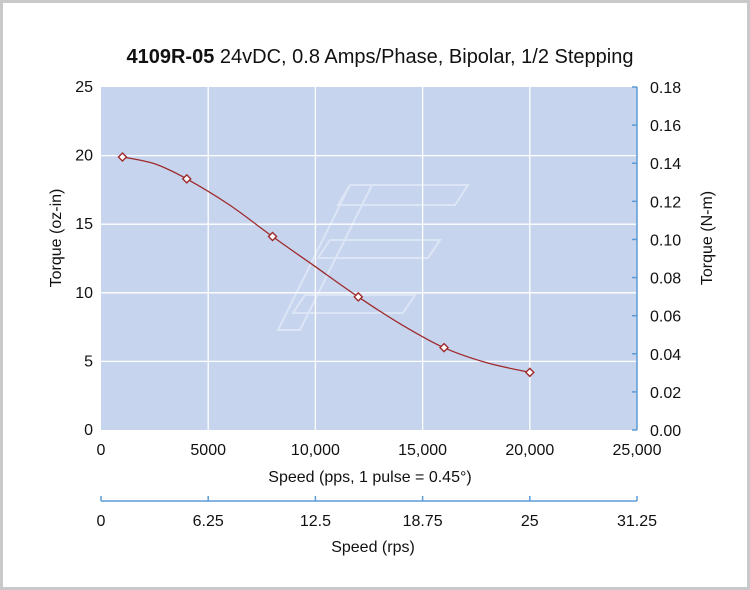  What do you see at coordinates (665, 431) in the screenshot?
I see `y-right-tick-label-0: 0.00` at bounding box center [665, 431].